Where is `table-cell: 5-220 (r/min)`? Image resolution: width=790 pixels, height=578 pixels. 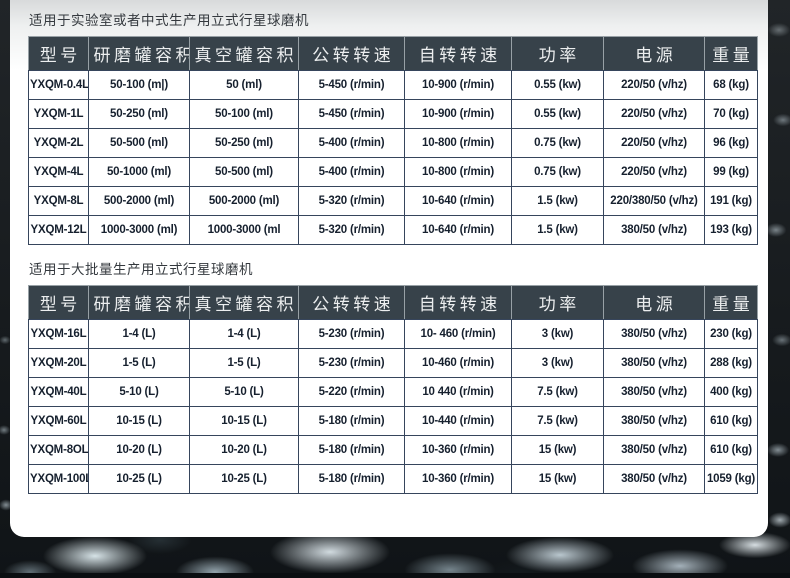
table-cell: 5-220 (r/min) is located at coordinates (351, 392).